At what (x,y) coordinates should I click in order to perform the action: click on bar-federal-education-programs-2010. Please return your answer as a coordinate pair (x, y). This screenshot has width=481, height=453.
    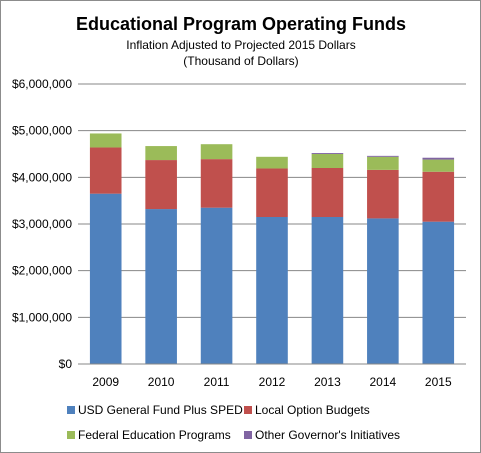
    Looking at the image, I should click on (161, 153).